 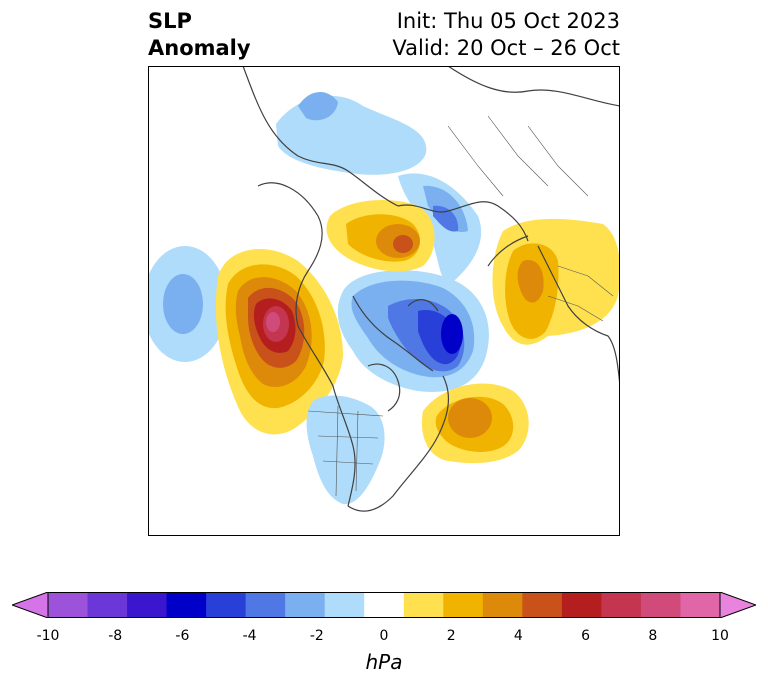 What do you see at coordinates (380, 236) in the screenshot?
I see `anomaly-high-siberian-coast` at bounding box center [380, 236].